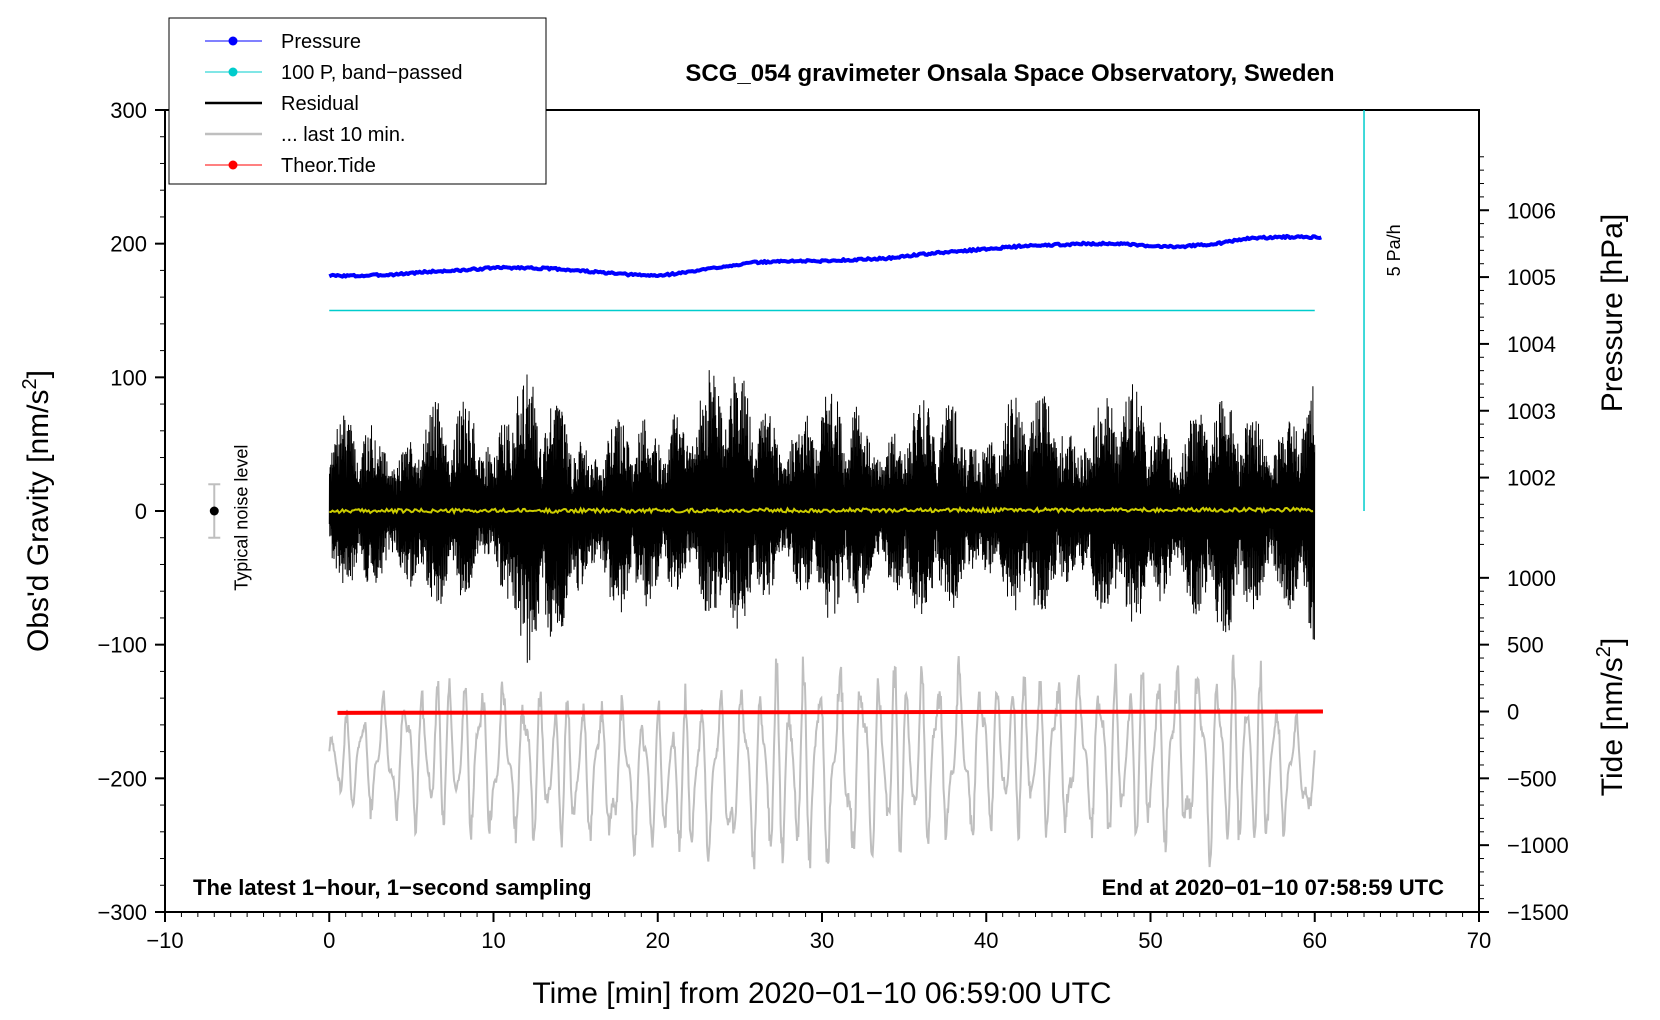  Describe the element at coordinates (122, 778) in the screenshot. I see `y-tick-label: −200` at that location.